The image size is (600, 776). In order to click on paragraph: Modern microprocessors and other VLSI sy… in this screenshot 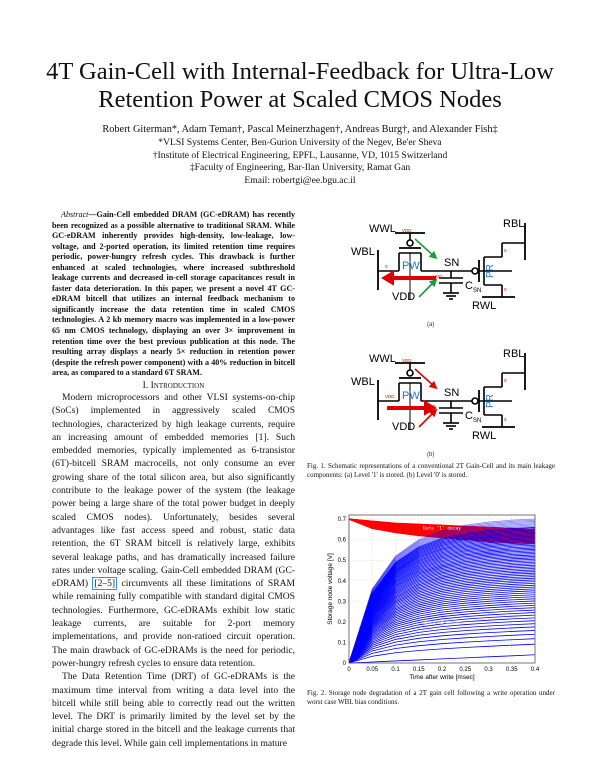, I will do `click(173, 530)`.